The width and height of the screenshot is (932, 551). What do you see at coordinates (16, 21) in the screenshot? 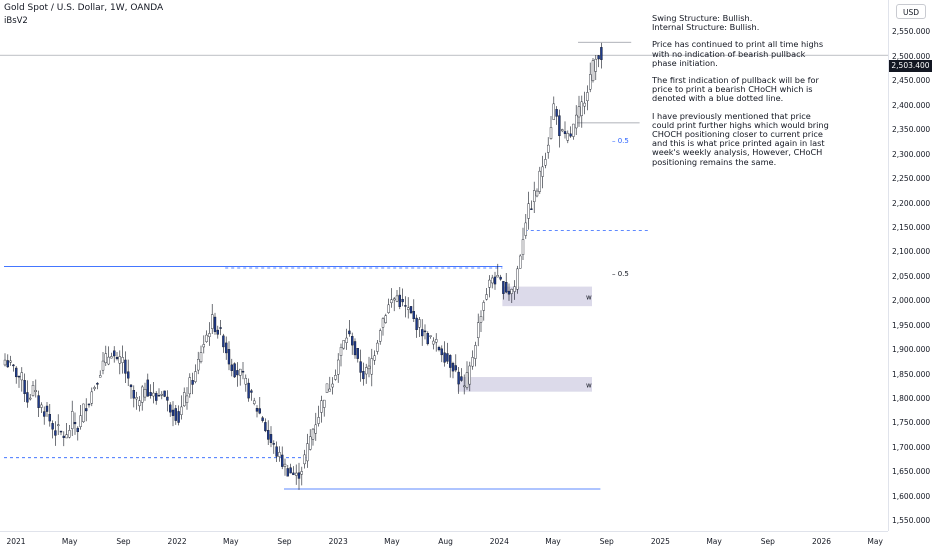
I see `indicator-label: iBsV2` at bounding box center [16, 21].